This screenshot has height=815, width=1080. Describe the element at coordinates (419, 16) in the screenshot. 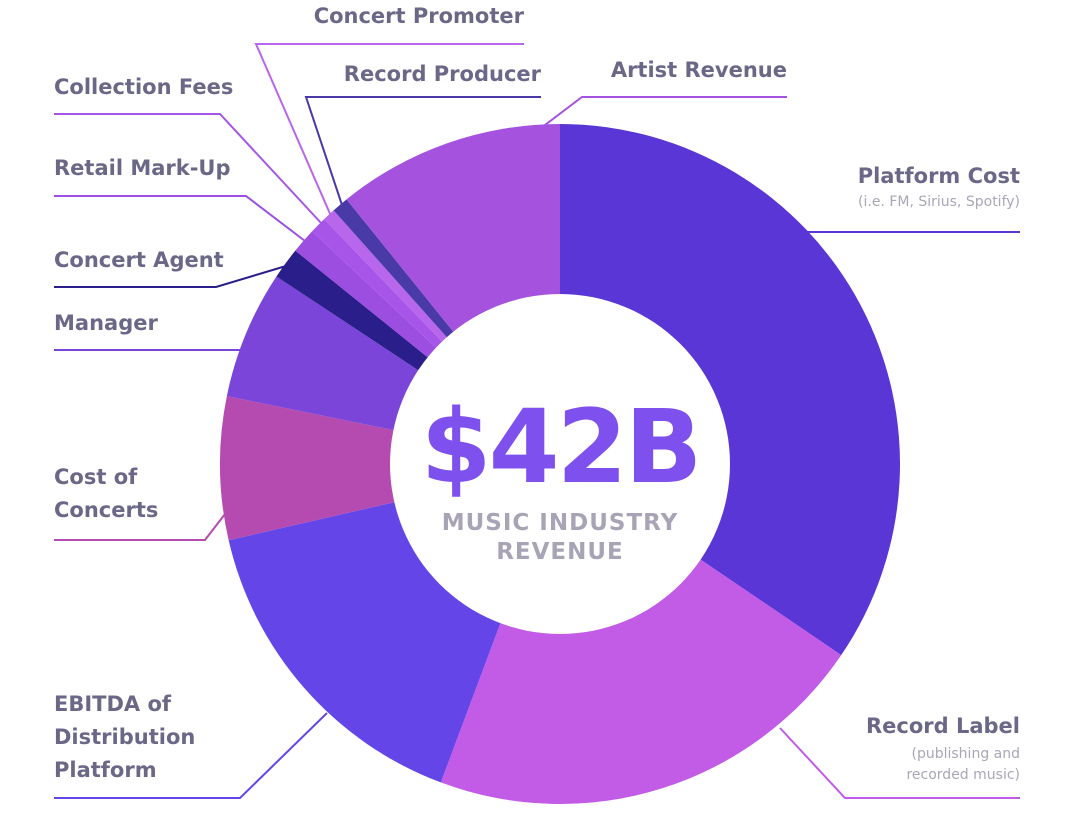

I see `label-concert-promoter: Concert Promoter` at that location.